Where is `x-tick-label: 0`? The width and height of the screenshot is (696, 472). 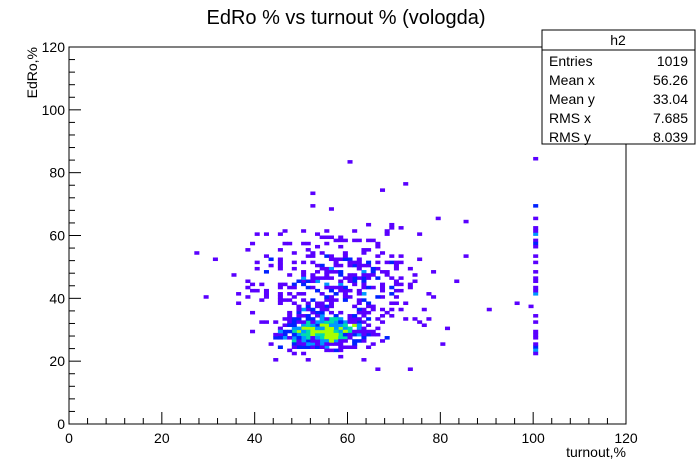
x-tick-label: 0 is located at coordinates (69, 438).